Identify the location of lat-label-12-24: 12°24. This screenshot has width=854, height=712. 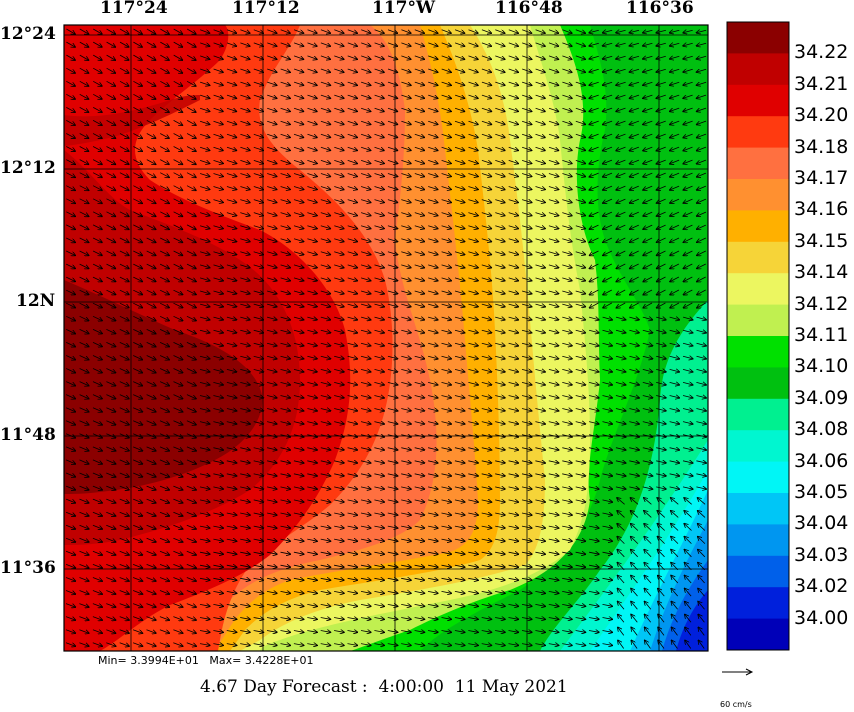
(28, 34).